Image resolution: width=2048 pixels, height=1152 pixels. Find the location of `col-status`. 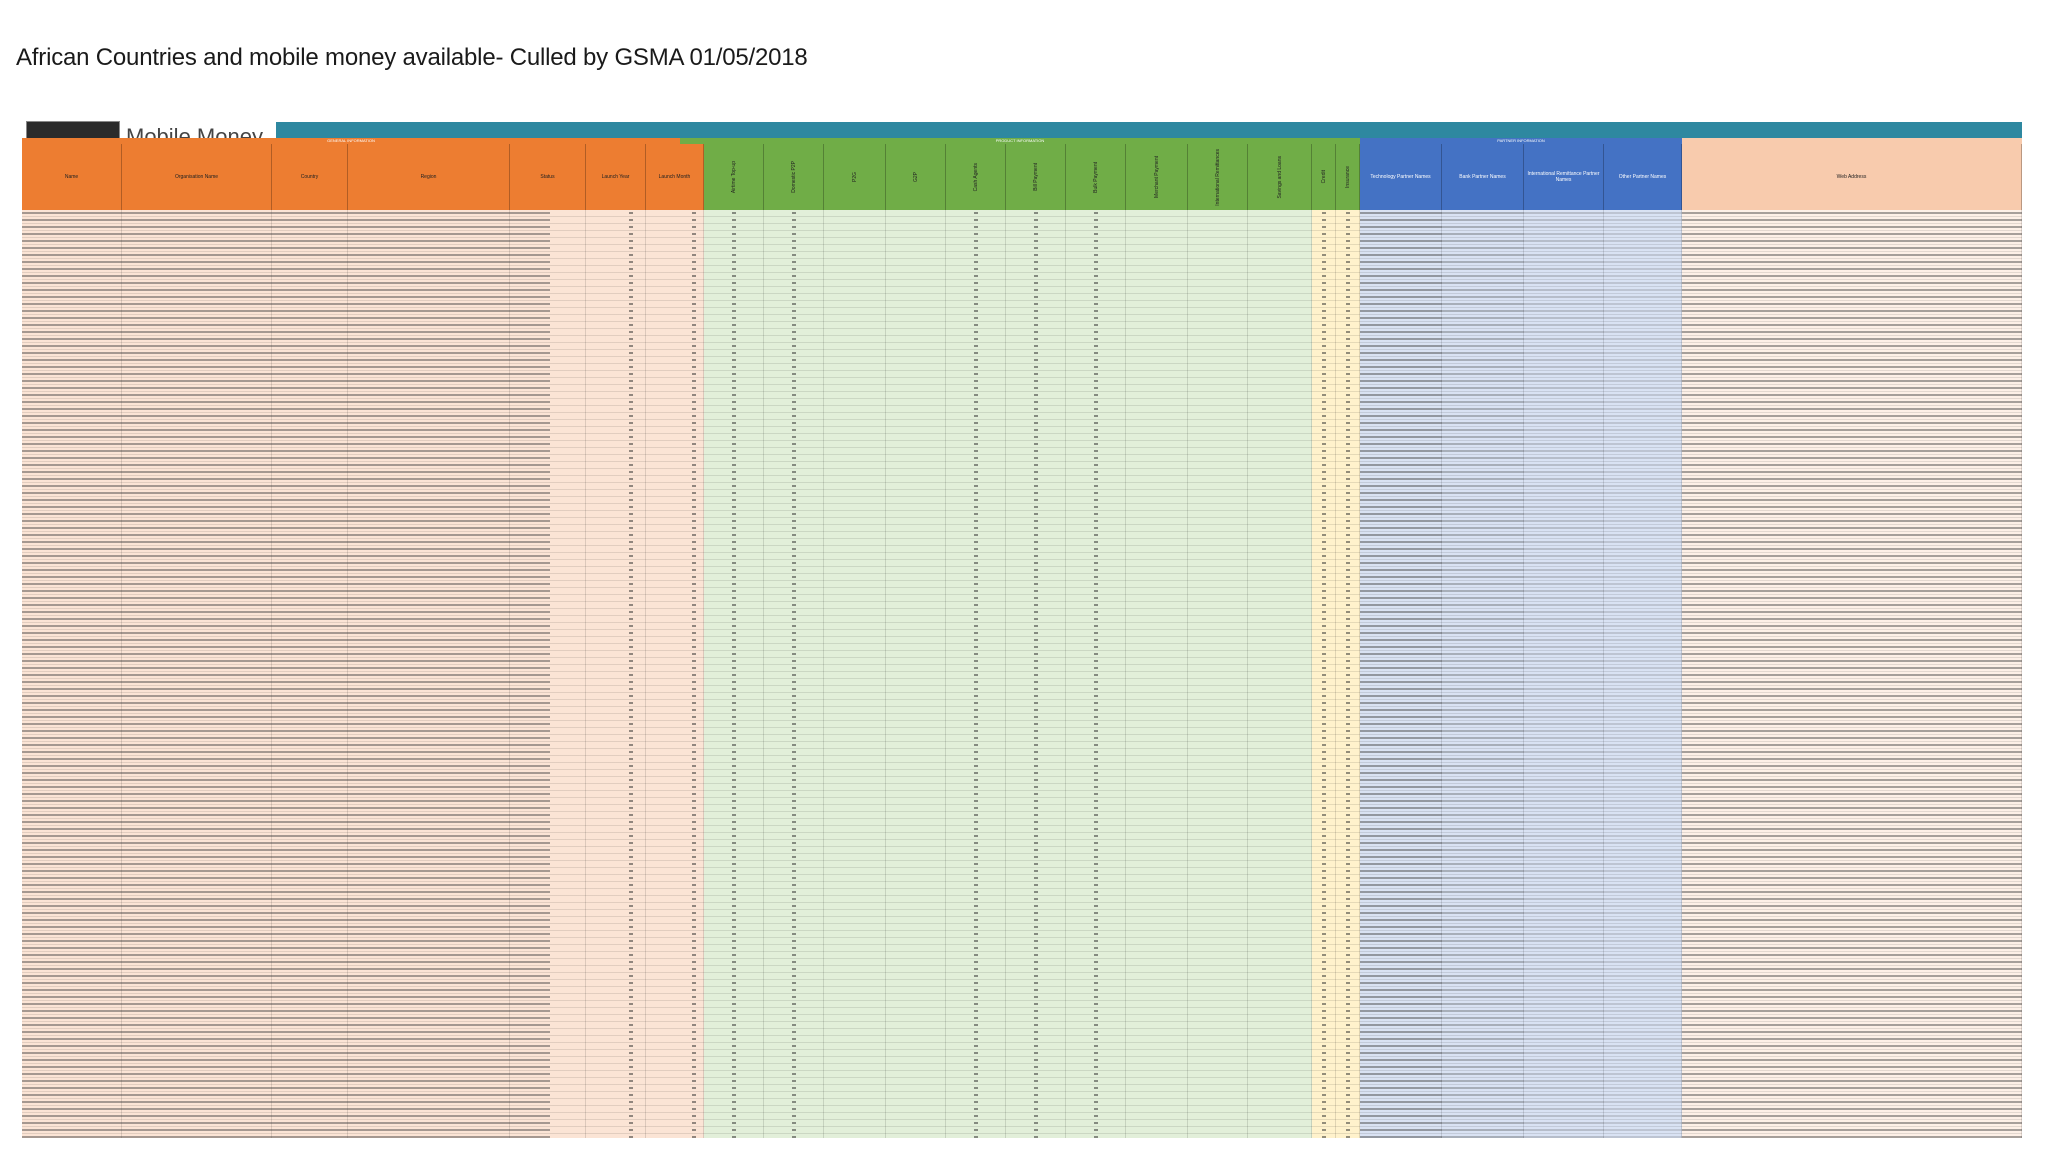

col-status is located at coordinates (548, 674).